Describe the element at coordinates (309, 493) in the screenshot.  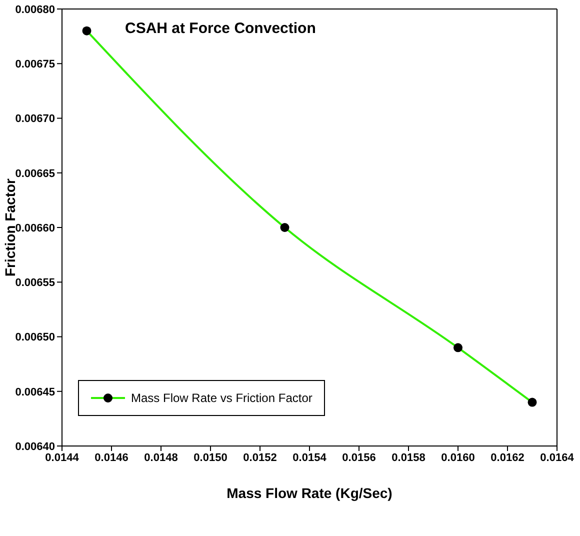
I see `x-axis-title: Mass Flow Rate (Kg/Sec)` at that location.